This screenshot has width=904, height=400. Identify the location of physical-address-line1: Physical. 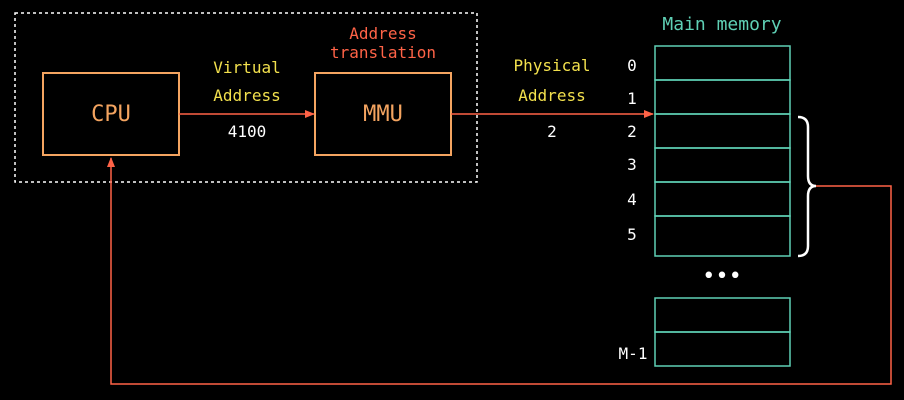
(551, 65).